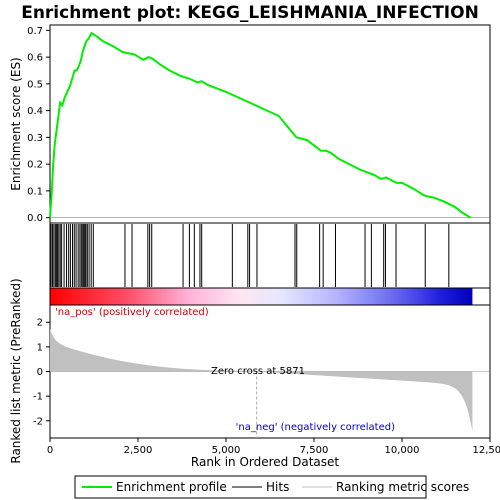  Describe the element at coordinates (171, 487) in the screenshot. I see `legend-profile-label: Enrichment profile` at that location.